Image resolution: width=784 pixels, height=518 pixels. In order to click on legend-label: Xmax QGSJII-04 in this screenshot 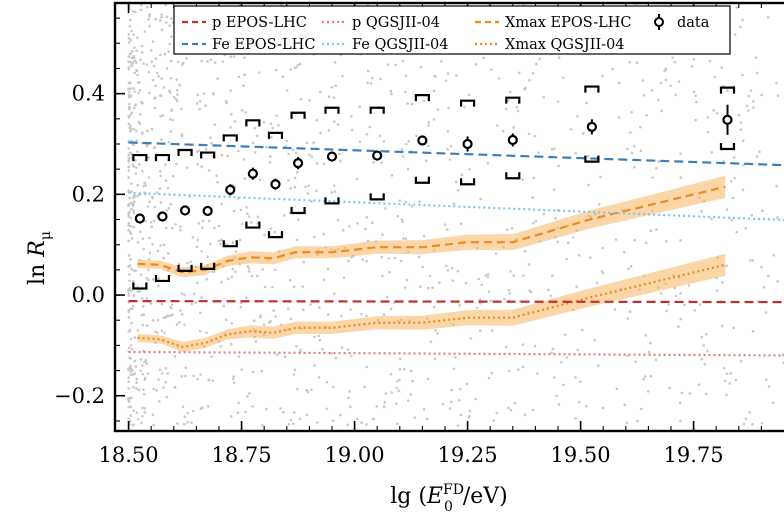, I will do `click(565, 45)`.